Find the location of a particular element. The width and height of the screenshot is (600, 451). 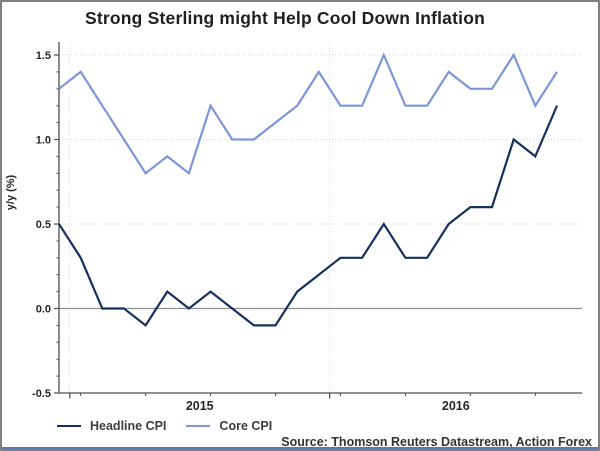

legend-item-core-cpi: Core CPI is located at coordinates (229, 426).